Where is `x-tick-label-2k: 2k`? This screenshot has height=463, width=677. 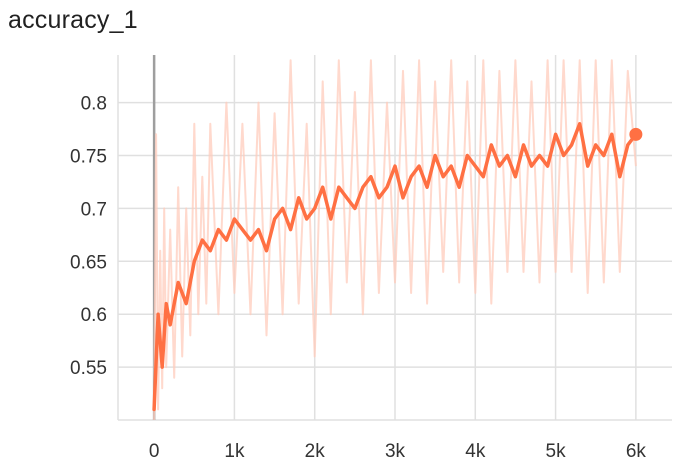
x-tick-label-2k: 2k is located at coordinates (315, 451).